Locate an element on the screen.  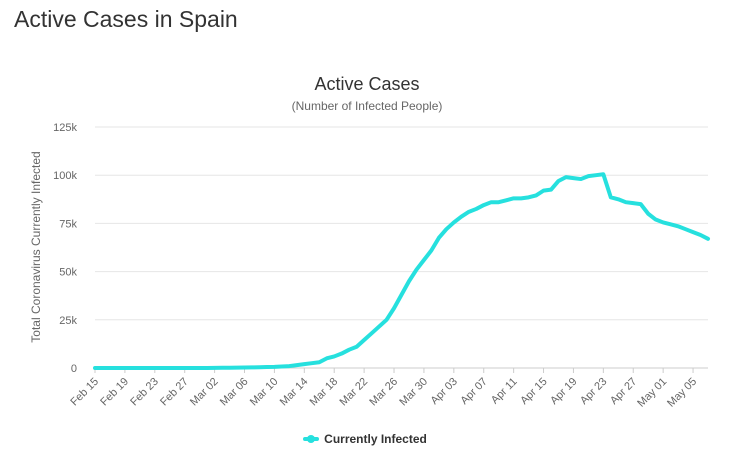
x-tick-label: Apr 15 is located at coordinates (533, 391).